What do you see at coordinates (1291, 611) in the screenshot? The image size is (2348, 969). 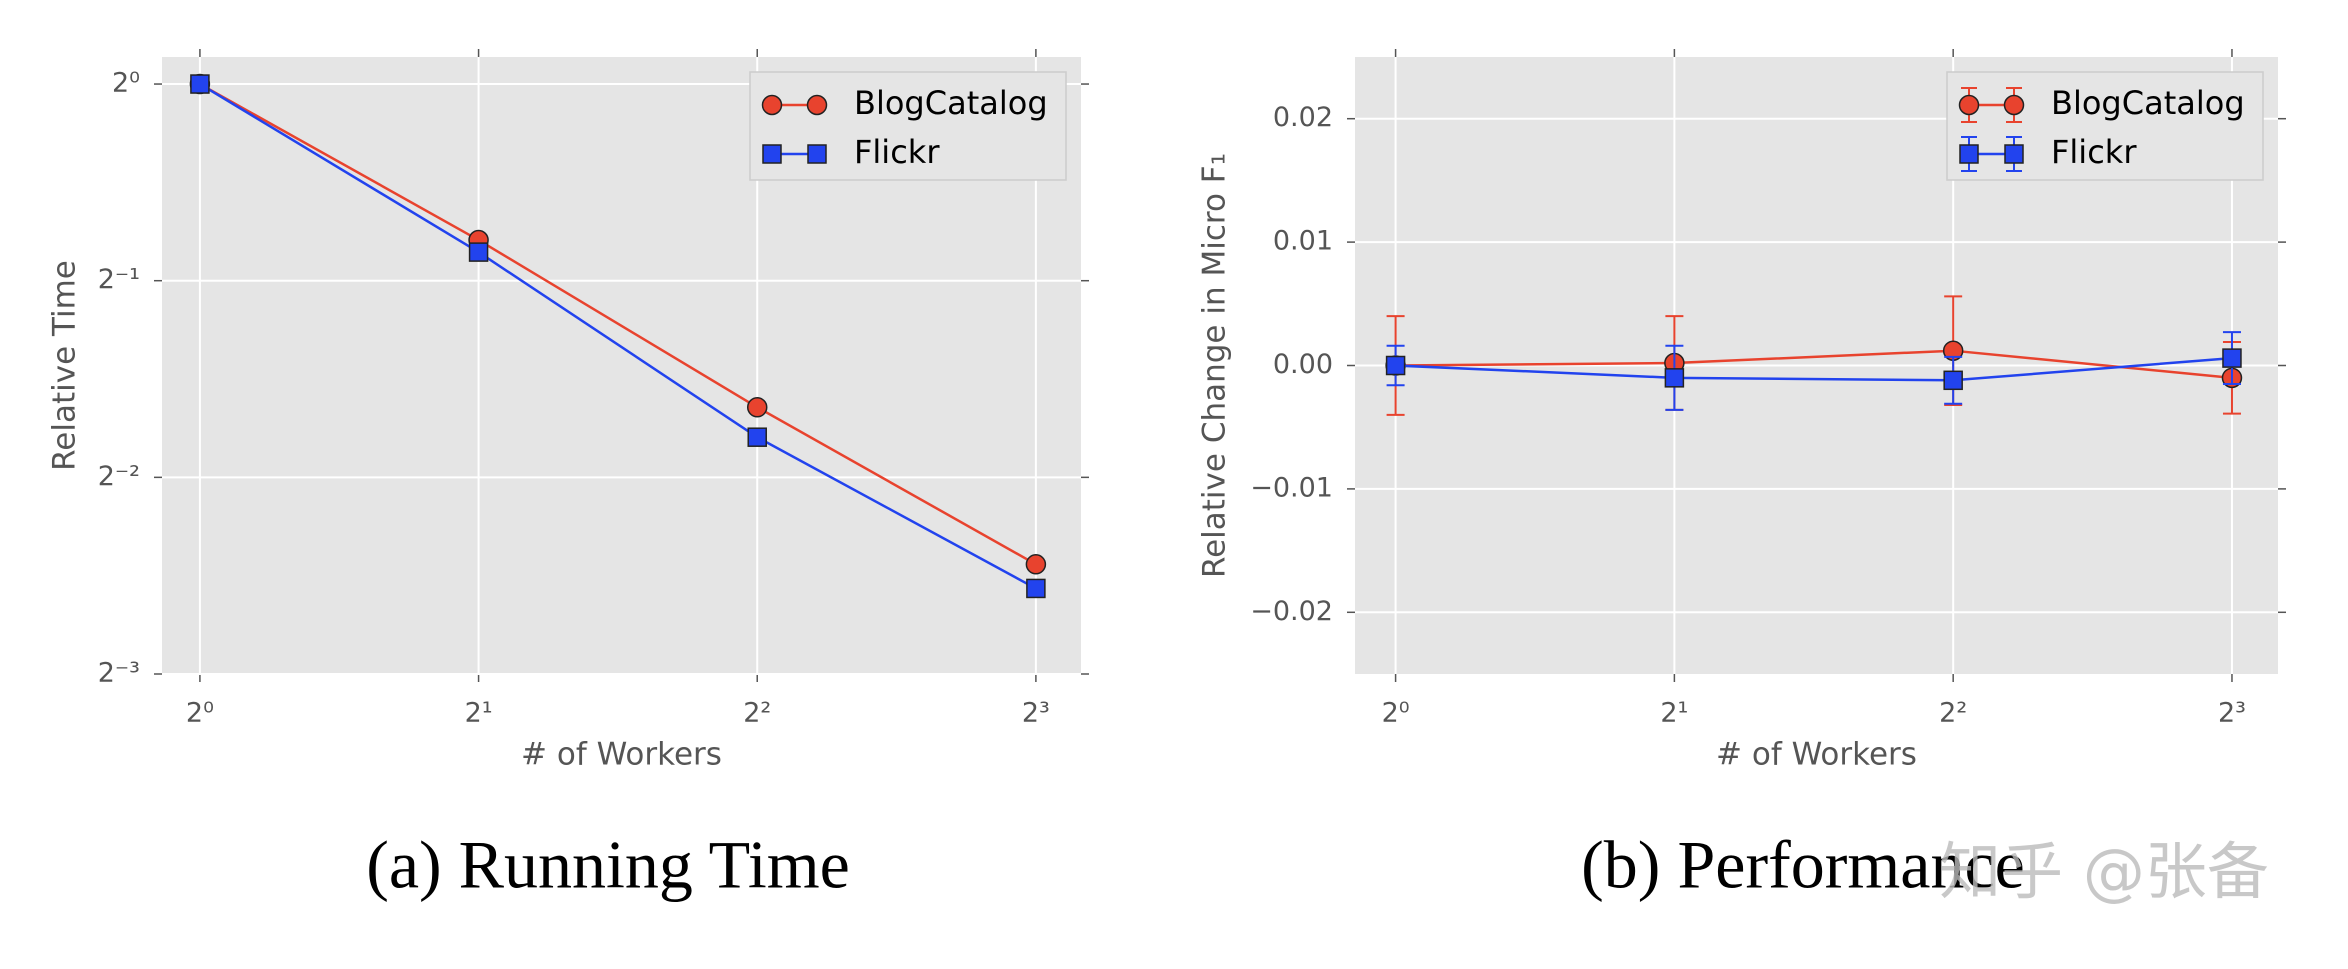 I see `y-tick-label: −0.02` at bounding box center [1291, 611].